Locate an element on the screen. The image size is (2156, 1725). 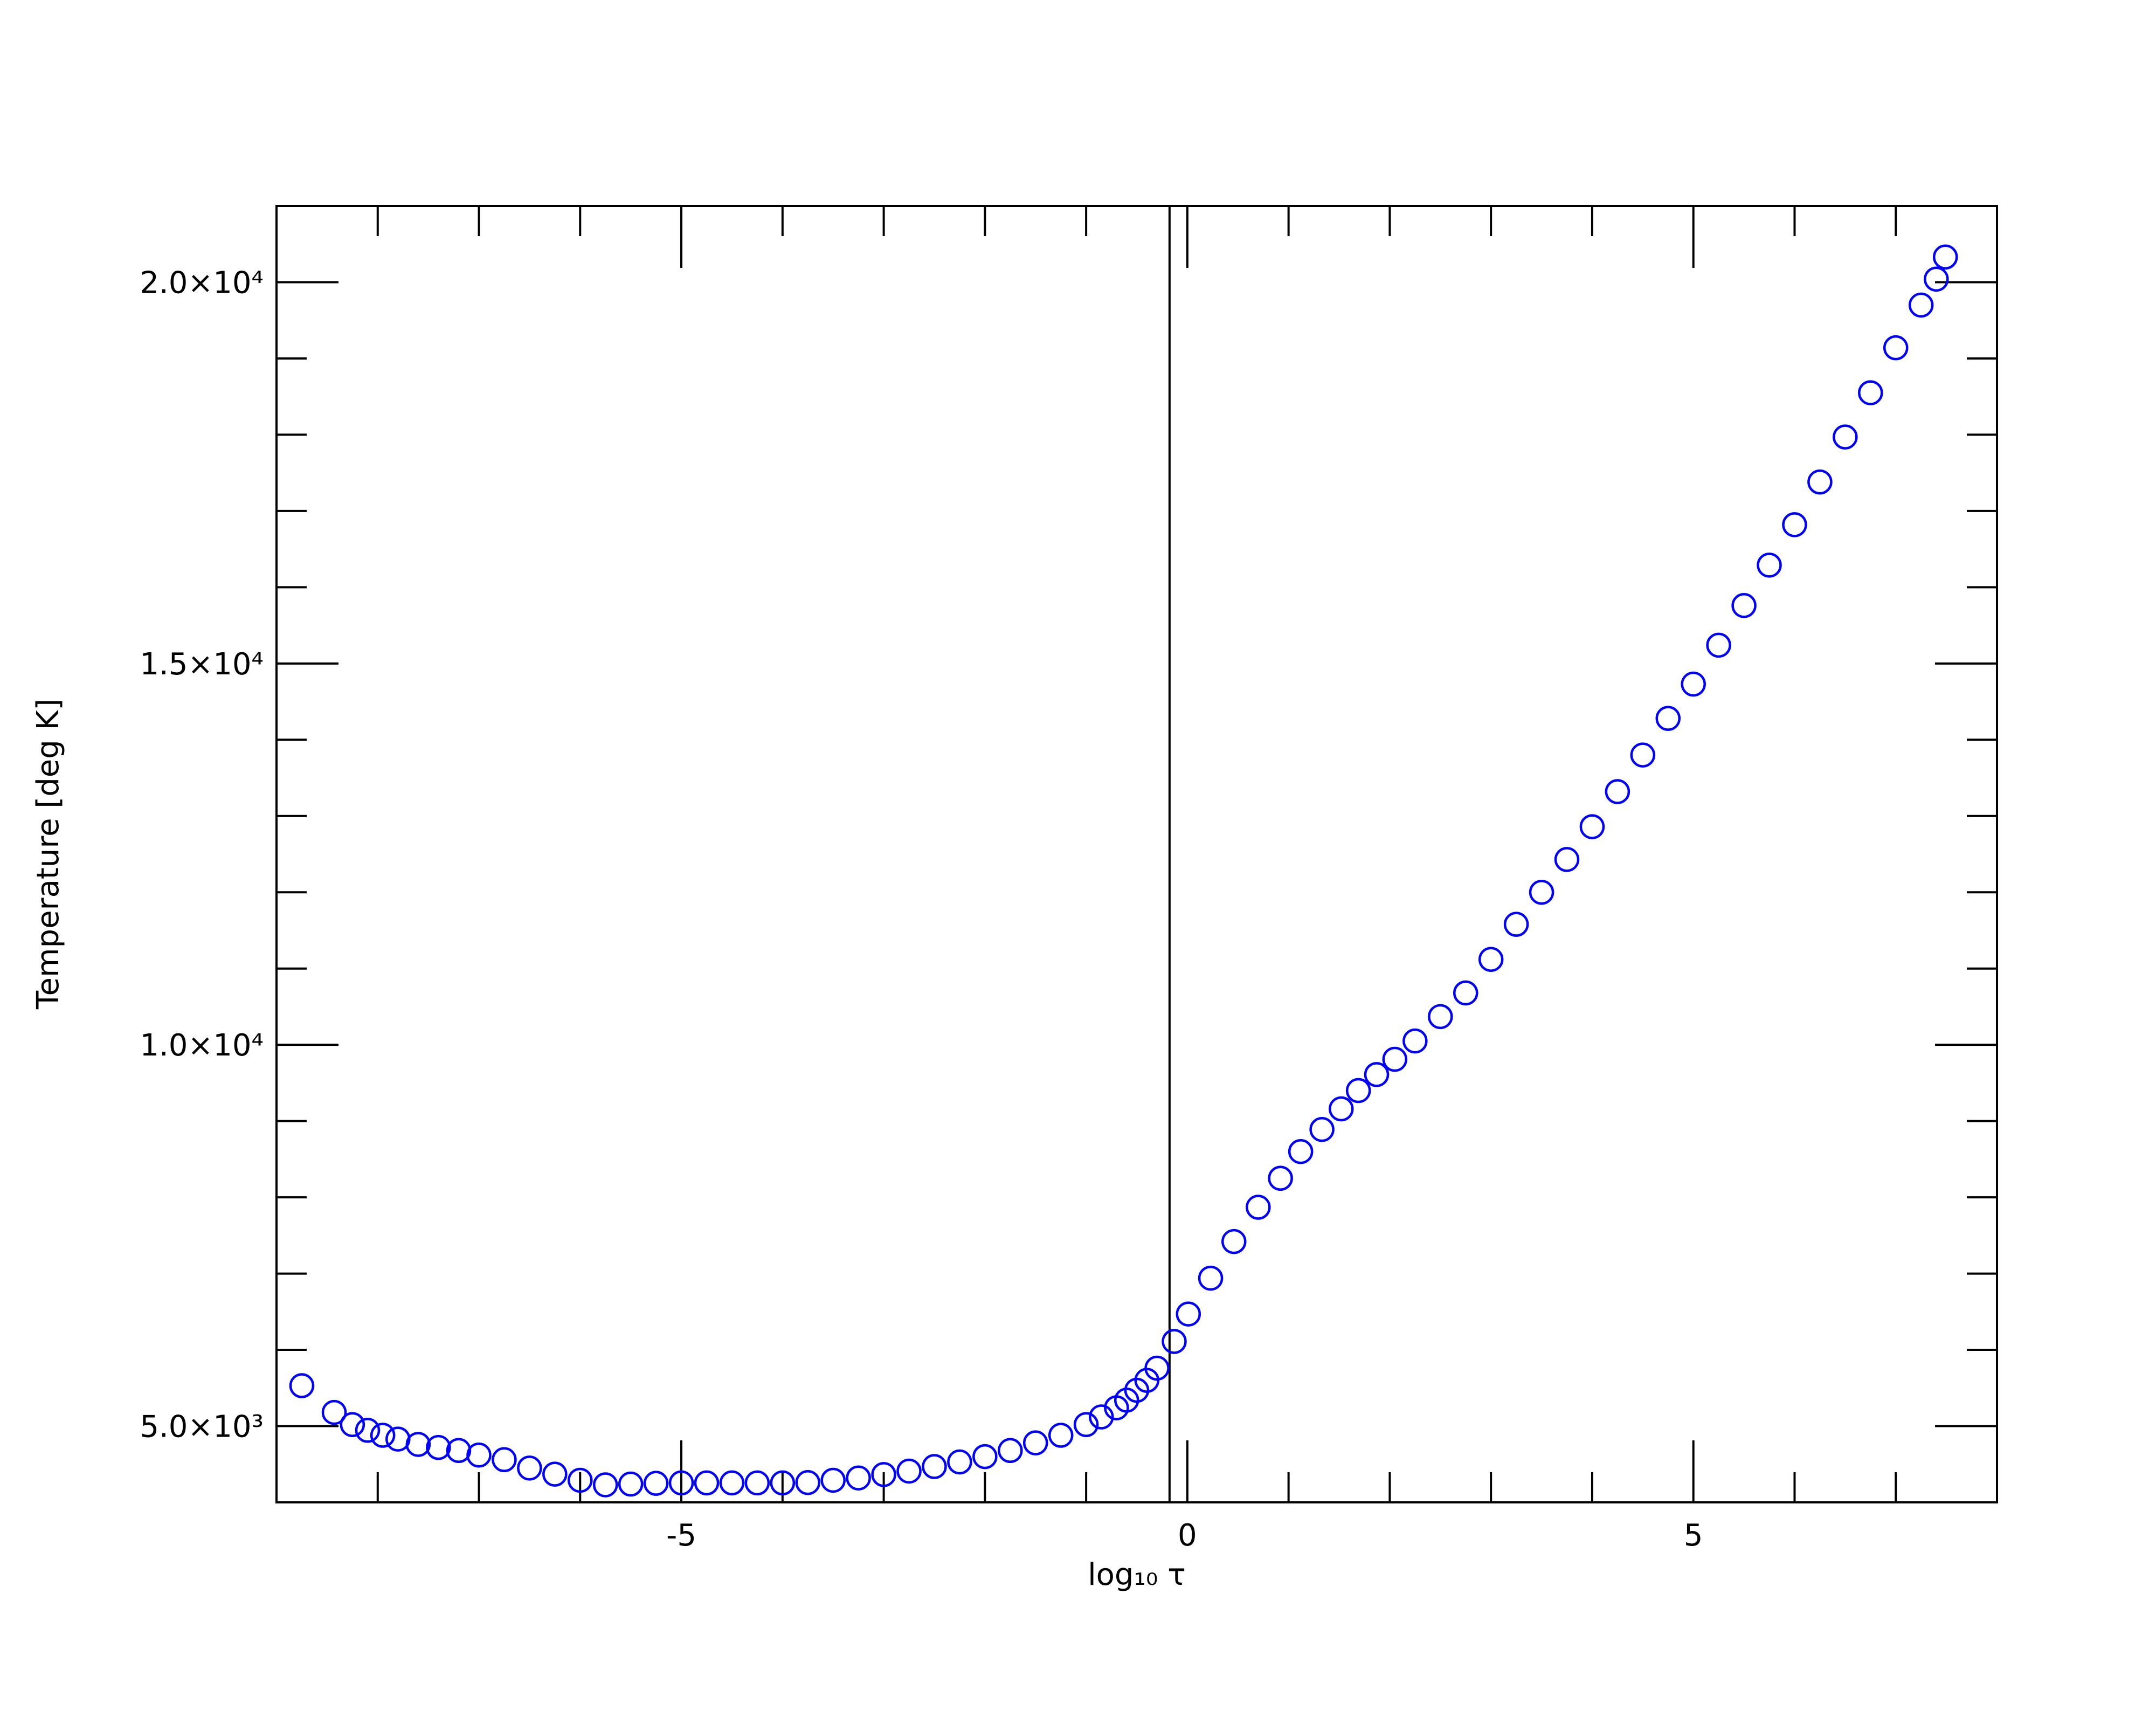
x-tick-label: 5 is located at coordinates (1693, 1535).